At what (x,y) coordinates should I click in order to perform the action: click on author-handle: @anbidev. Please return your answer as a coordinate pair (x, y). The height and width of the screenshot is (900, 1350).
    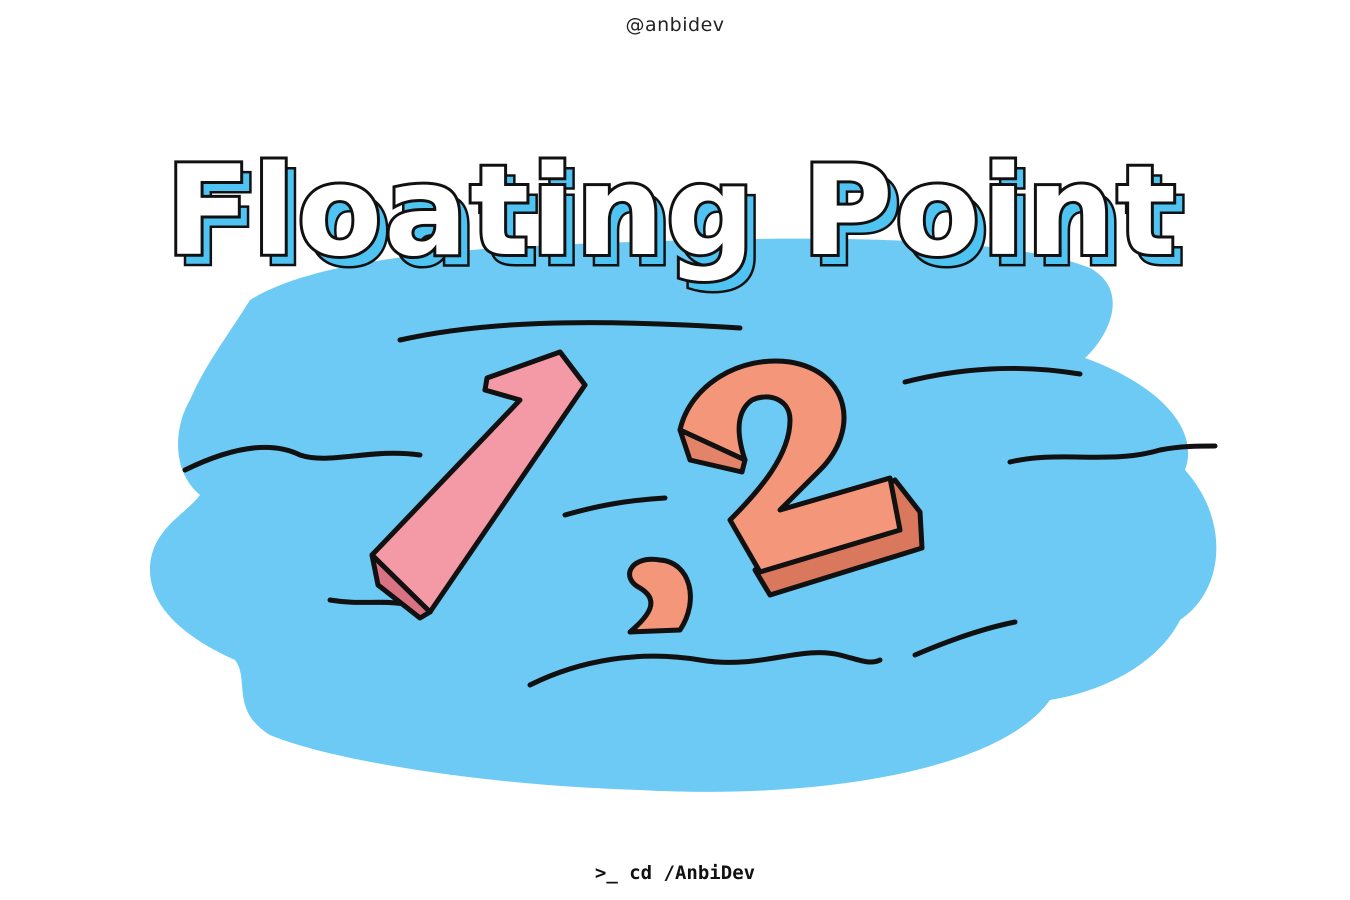
    Looking at the image, I should click on (675, 25).